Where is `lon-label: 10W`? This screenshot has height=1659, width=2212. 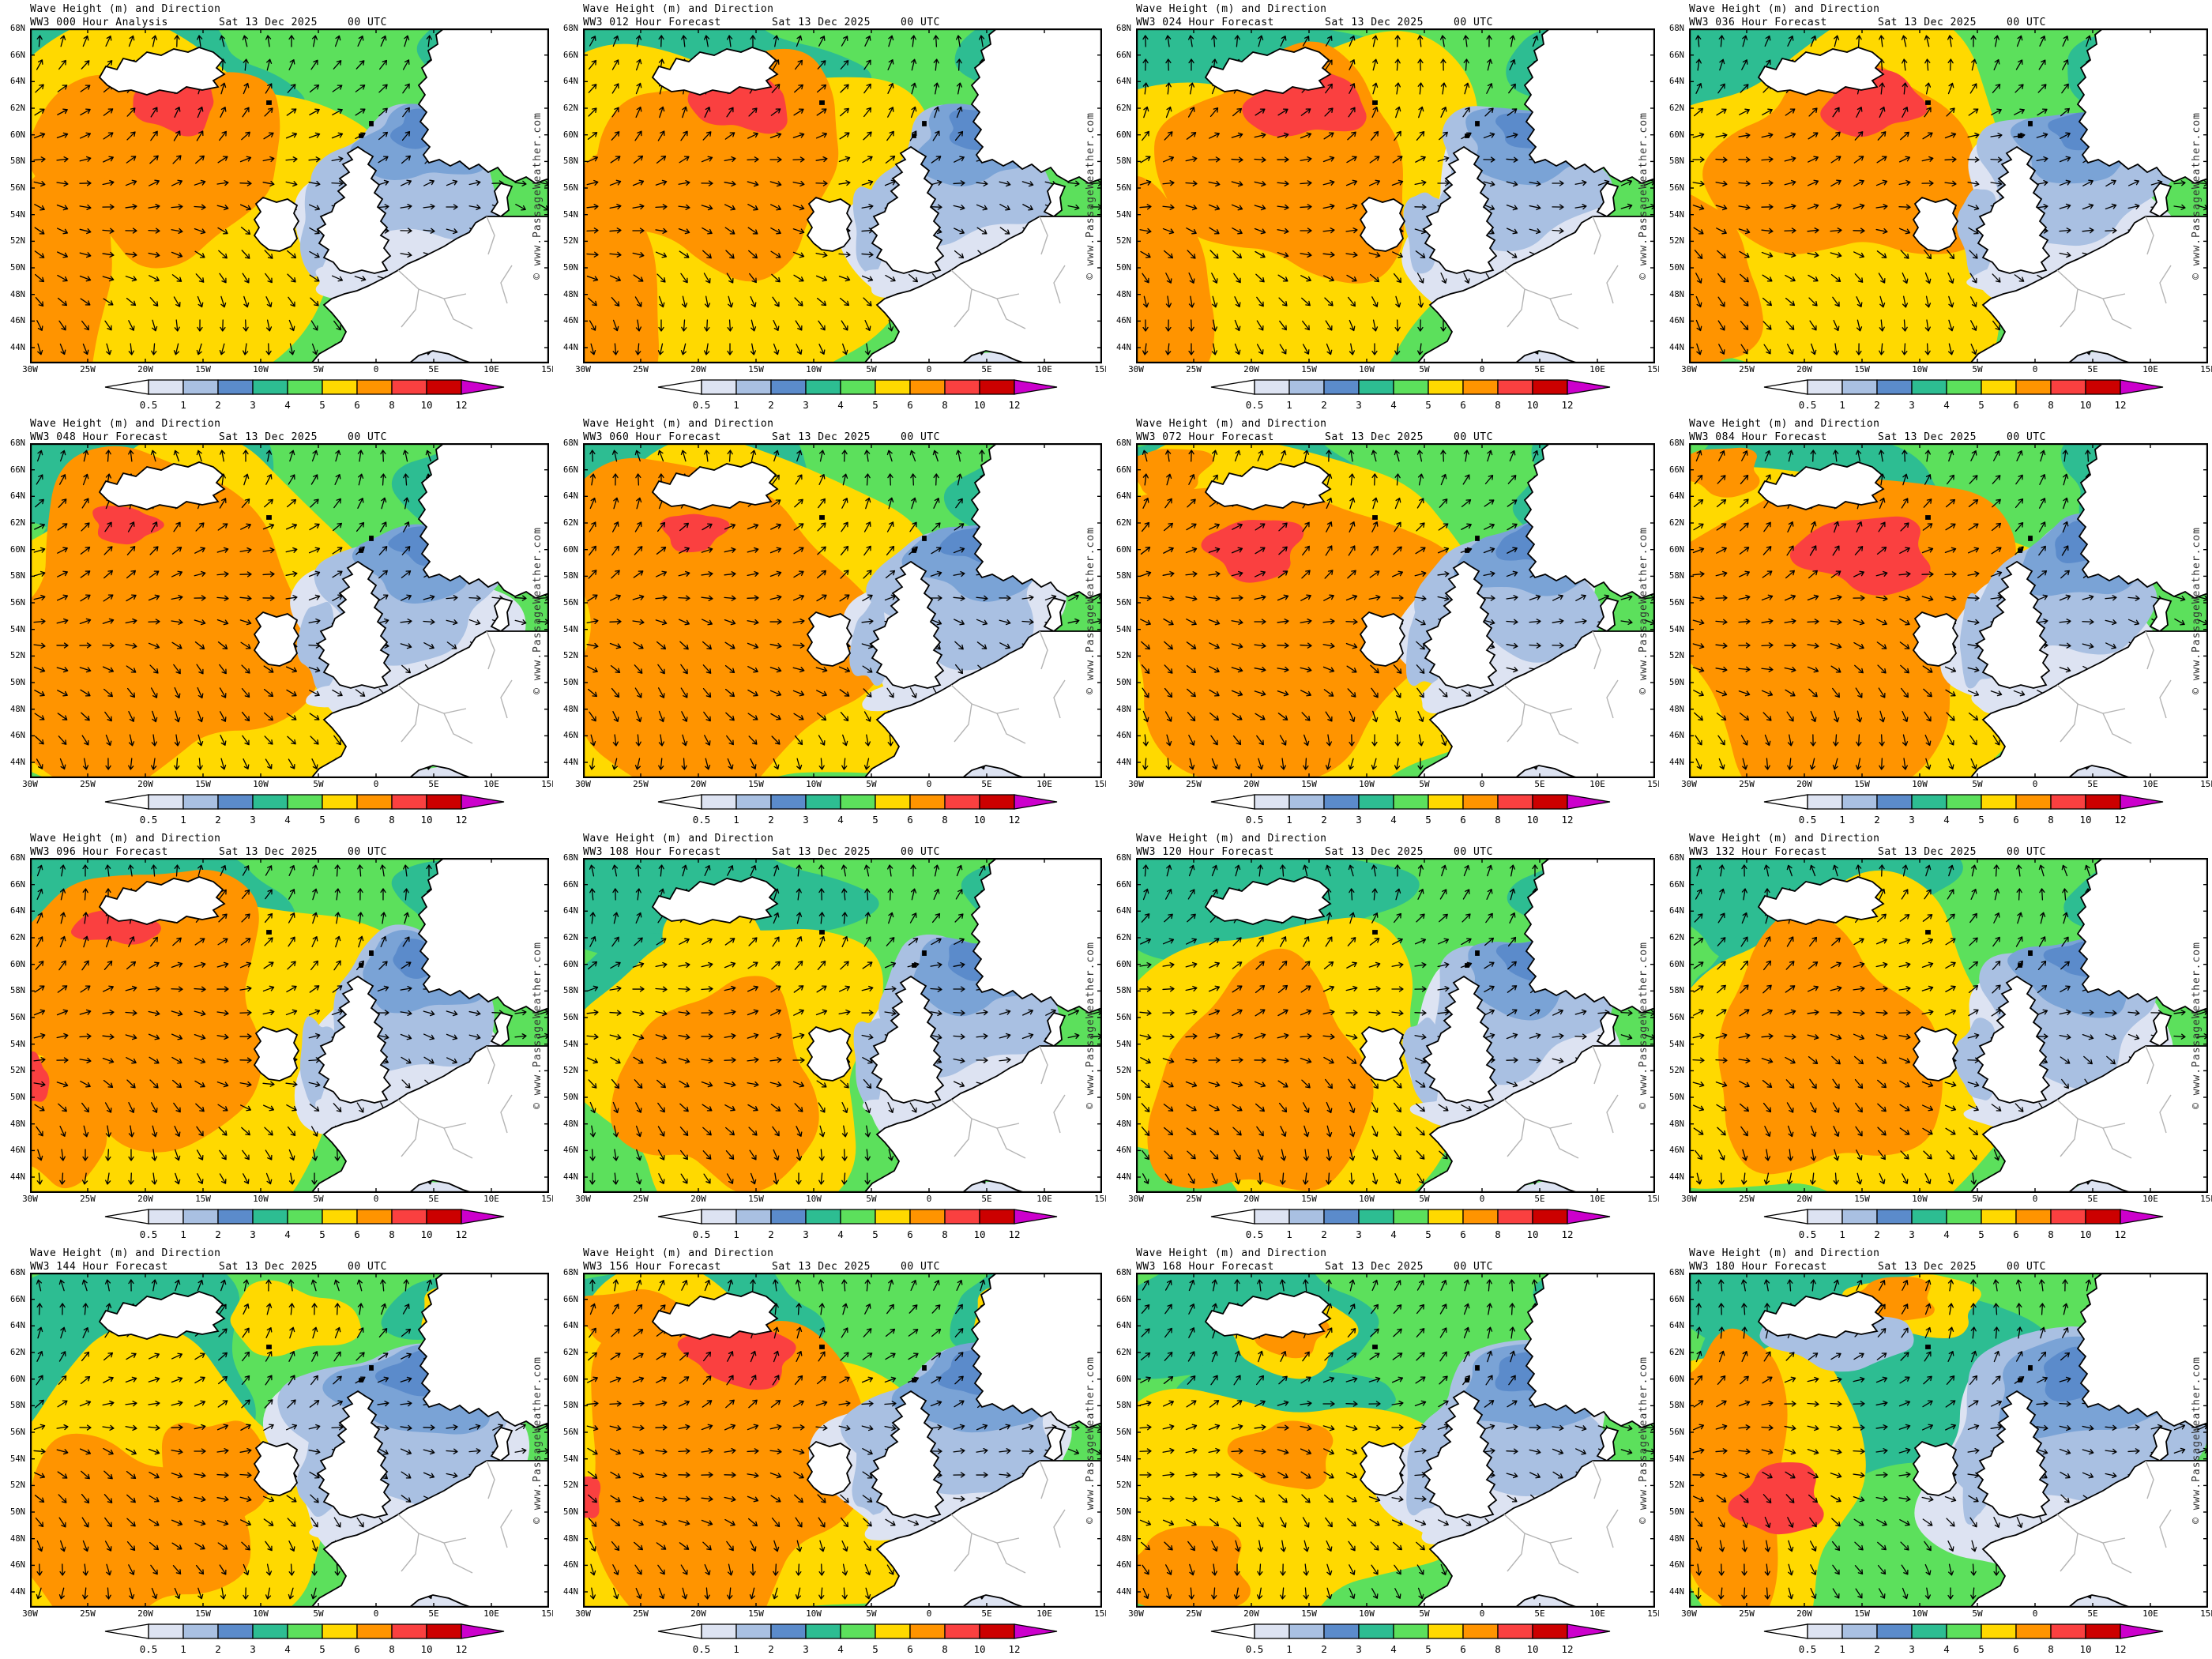 lon-label: 10W is located at coordinates (814, 369).